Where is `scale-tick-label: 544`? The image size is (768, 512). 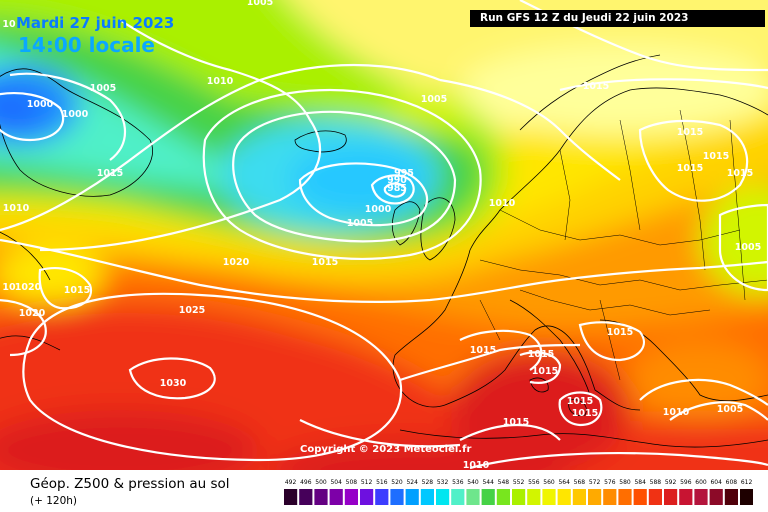
scale-tick-label: 544 is located at coordinates (488, 482).